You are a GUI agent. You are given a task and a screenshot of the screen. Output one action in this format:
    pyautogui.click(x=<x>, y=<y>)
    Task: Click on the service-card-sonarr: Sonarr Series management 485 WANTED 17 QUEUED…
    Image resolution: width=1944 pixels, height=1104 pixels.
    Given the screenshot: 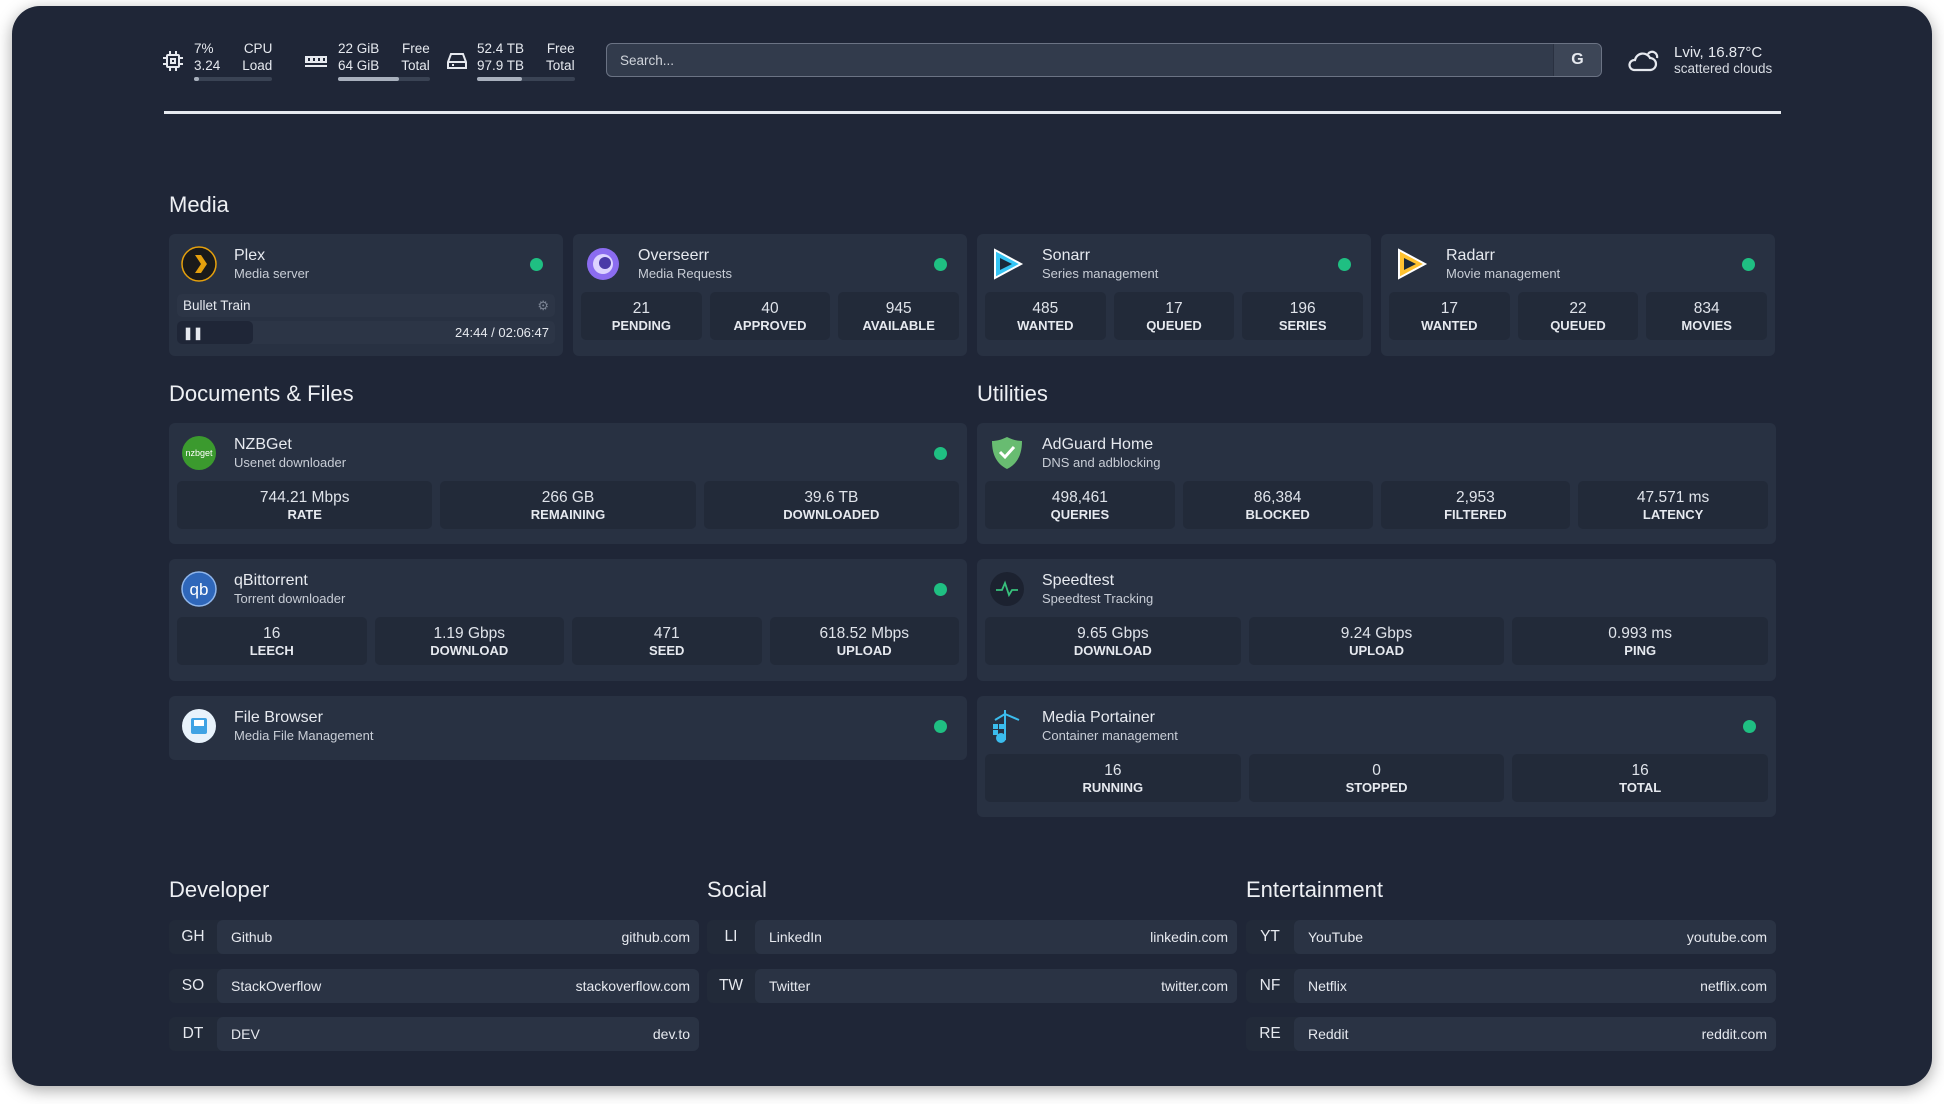 What is the action you would take?
    pyautogui.click(x=1174, y=295)
    